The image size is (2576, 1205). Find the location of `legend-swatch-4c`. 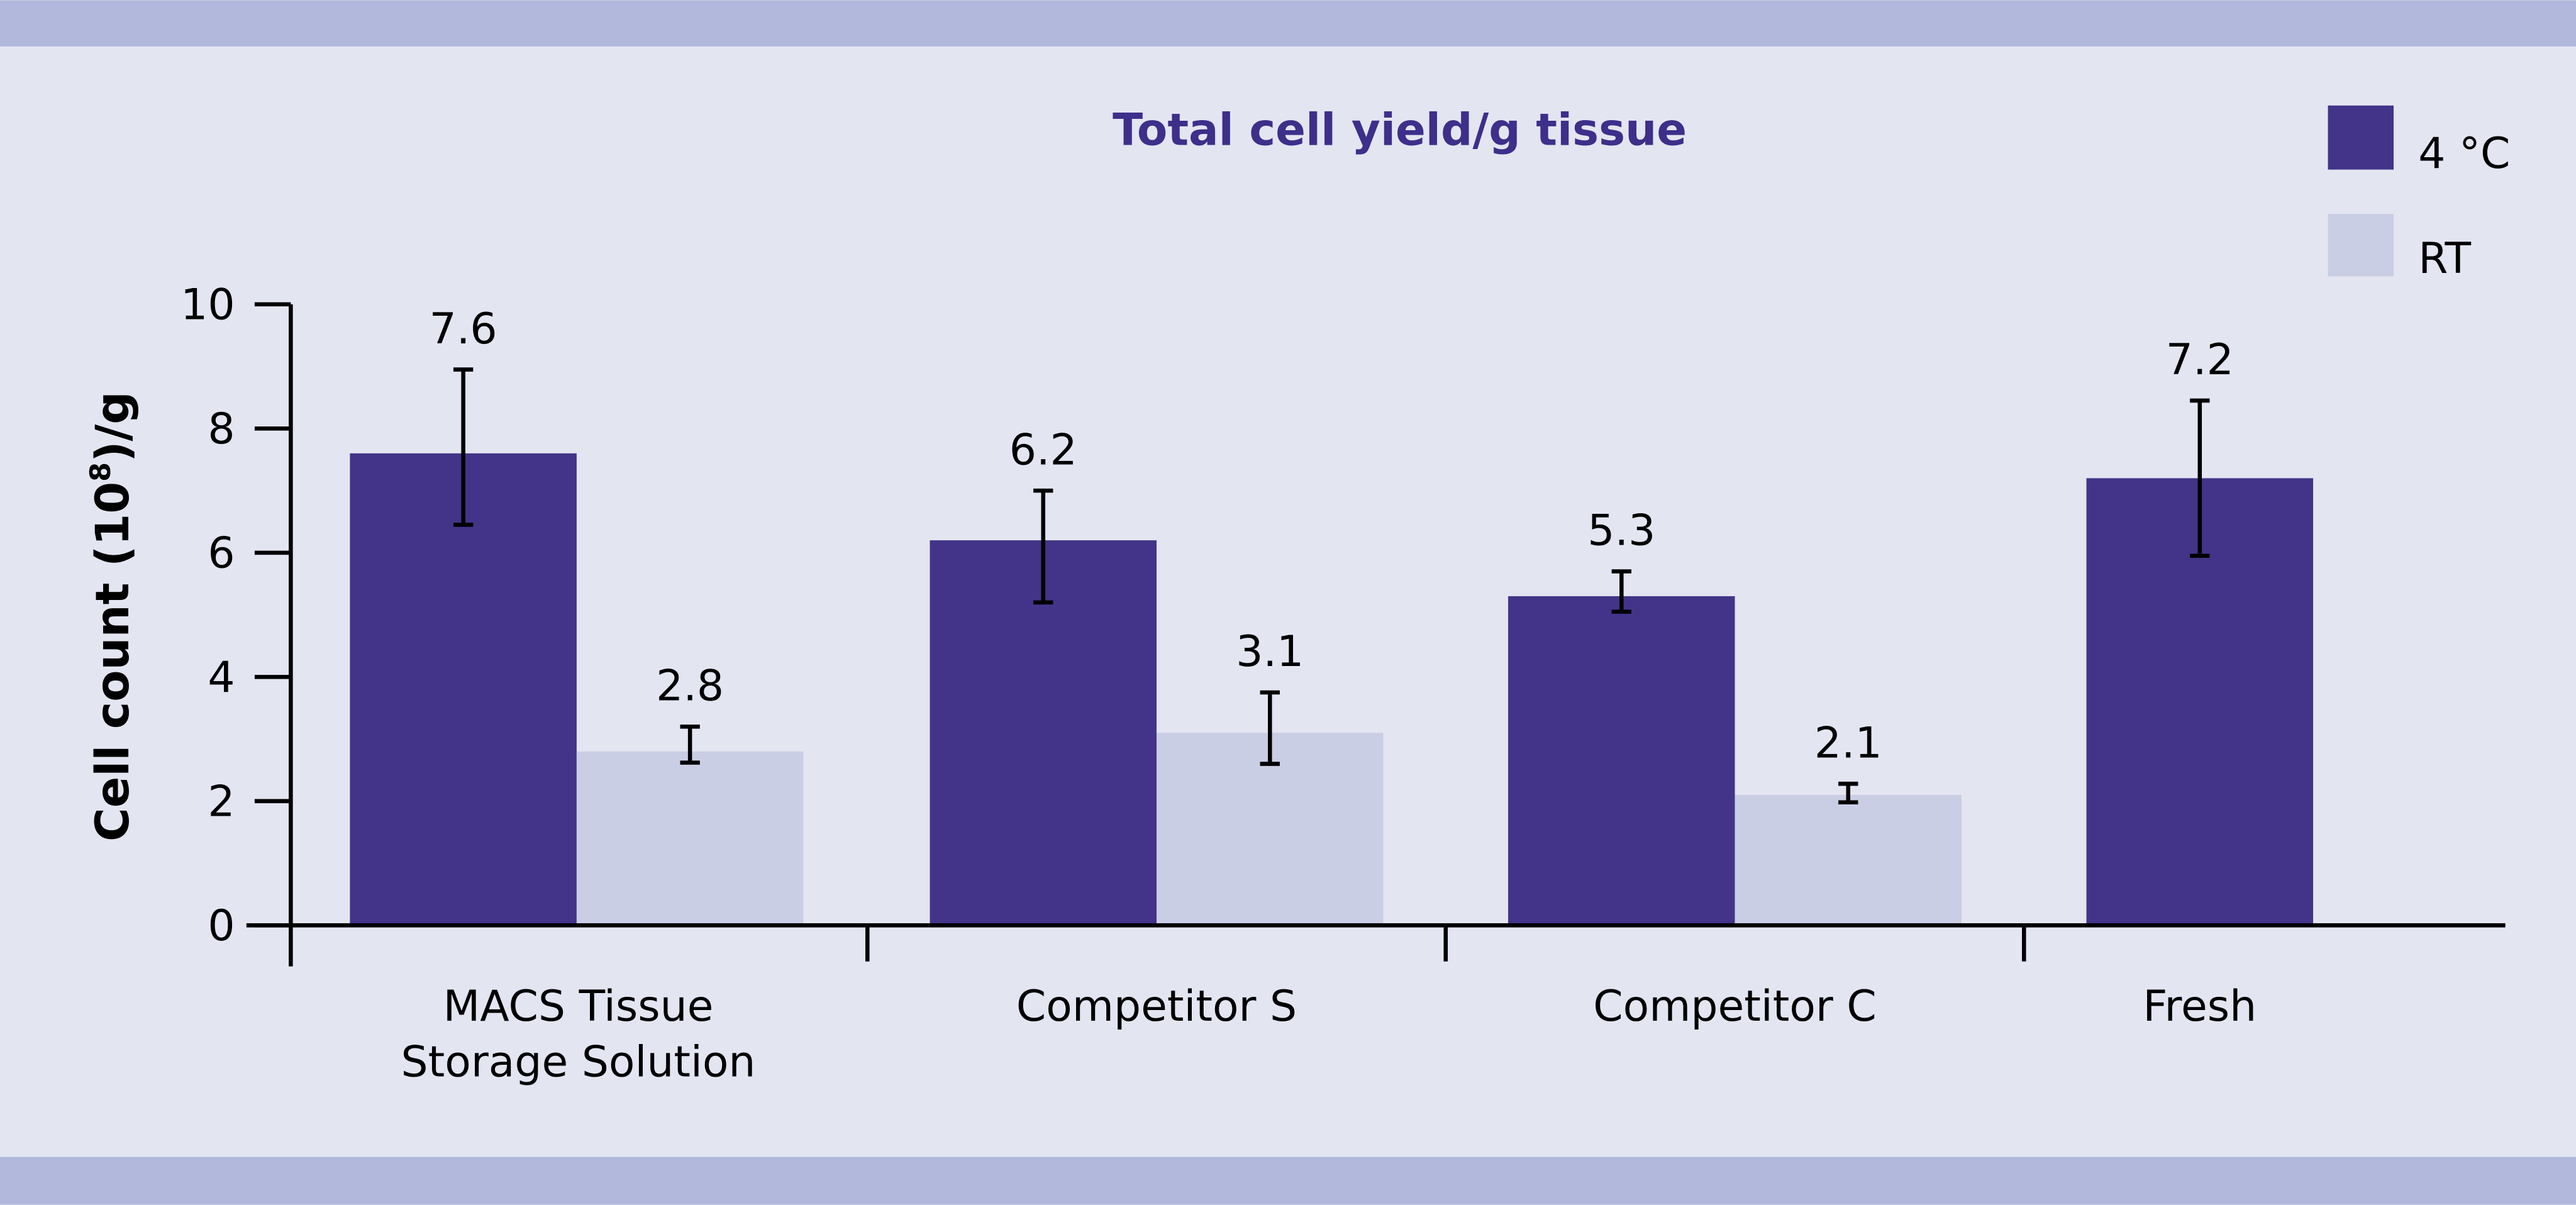

legend-swatch-4c is located at coordinates (2361, 137).